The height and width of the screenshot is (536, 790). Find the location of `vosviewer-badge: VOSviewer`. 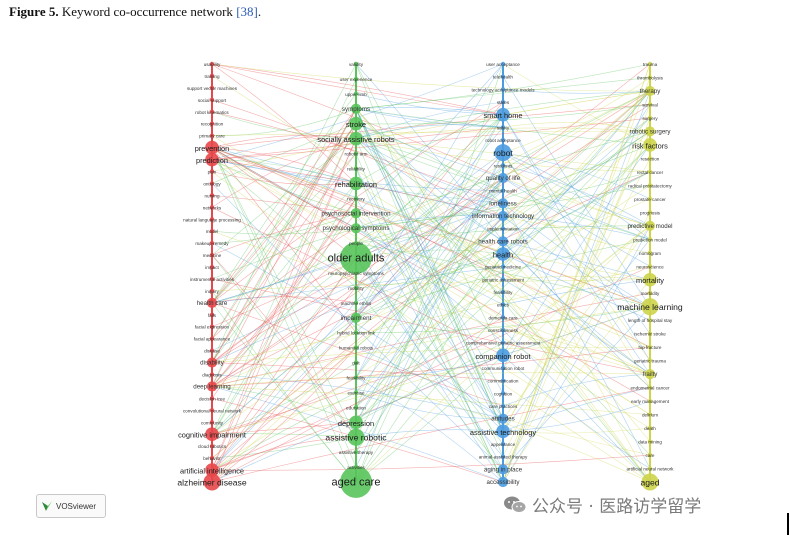

vosviewer-badge: VOSviewer is located at coordinates (71, 506).